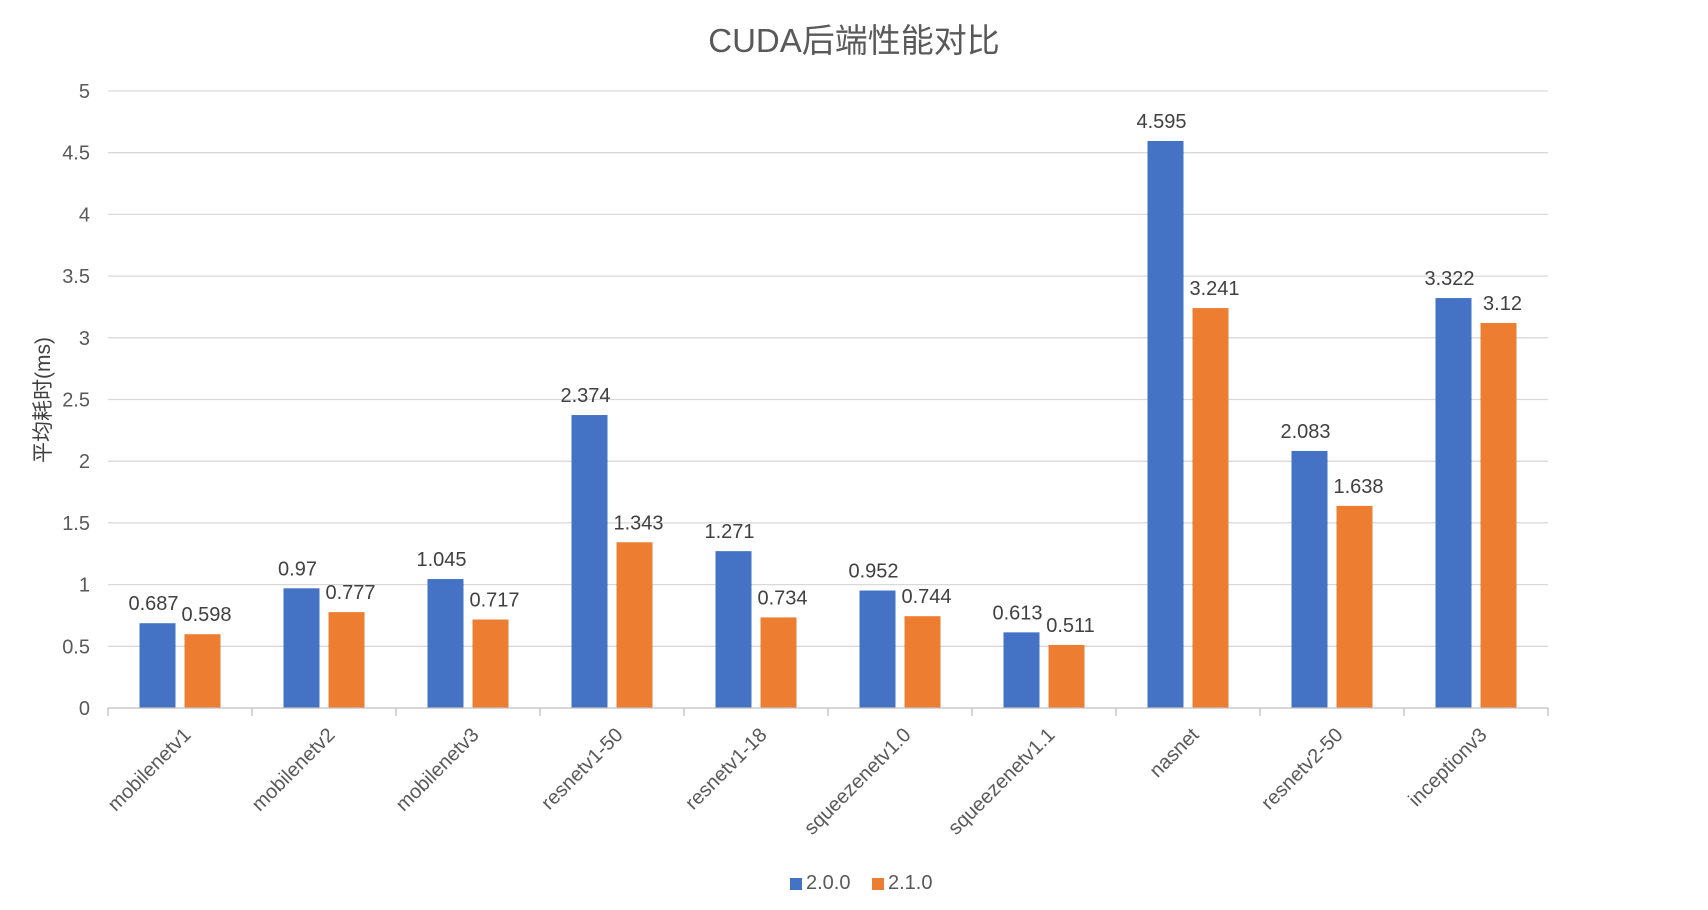 The height and width of the screenshot is (910, 1708). I want to click on y-tick-label: 4, so click(84, 215).